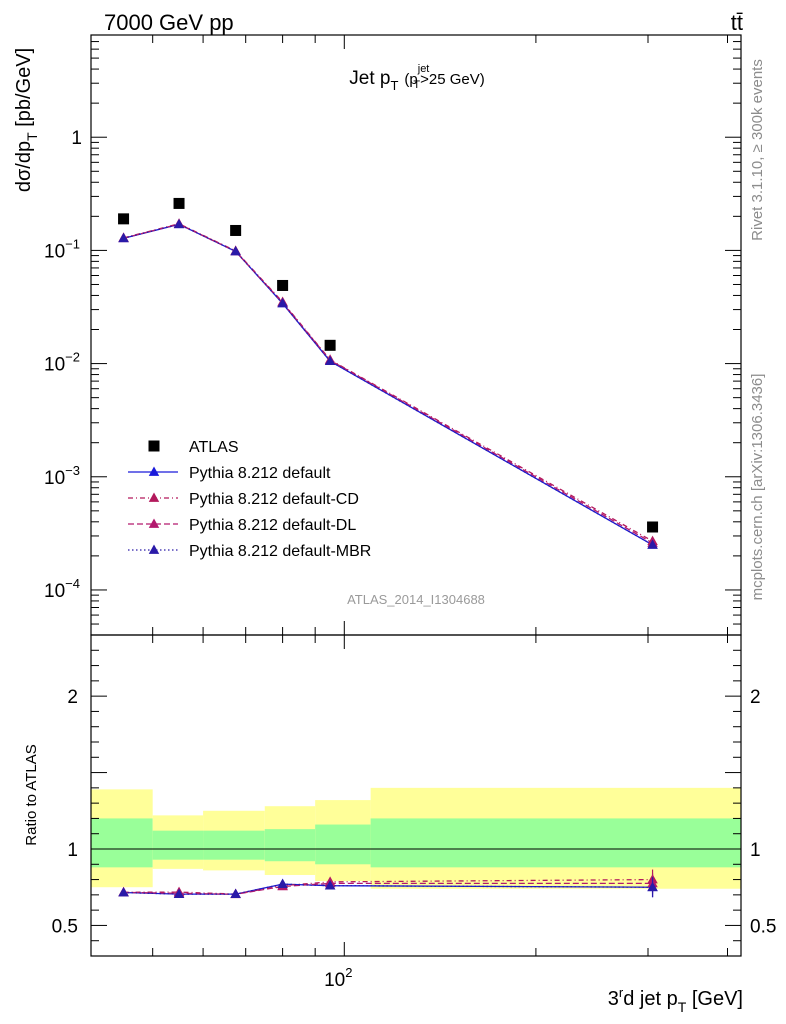 The image size is (786, 1024). What do you see at coordinates (280, 551) in the screenshot?
I see `legend-label: Pythia 8.212 default-MBR` at bounding box center [280, 551].